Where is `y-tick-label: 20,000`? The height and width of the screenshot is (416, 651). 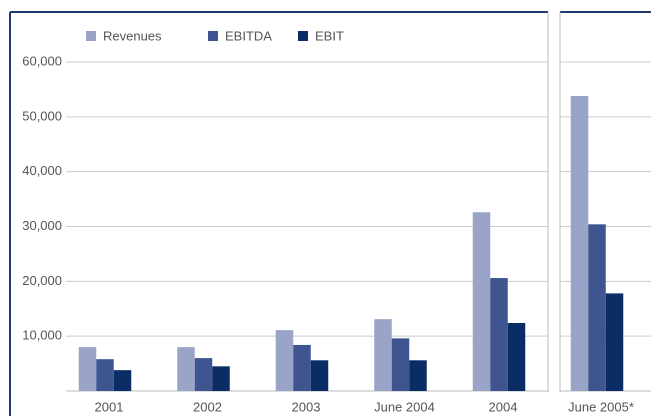
y-tick-label: 20,000 is located at coordinates (42, 280).